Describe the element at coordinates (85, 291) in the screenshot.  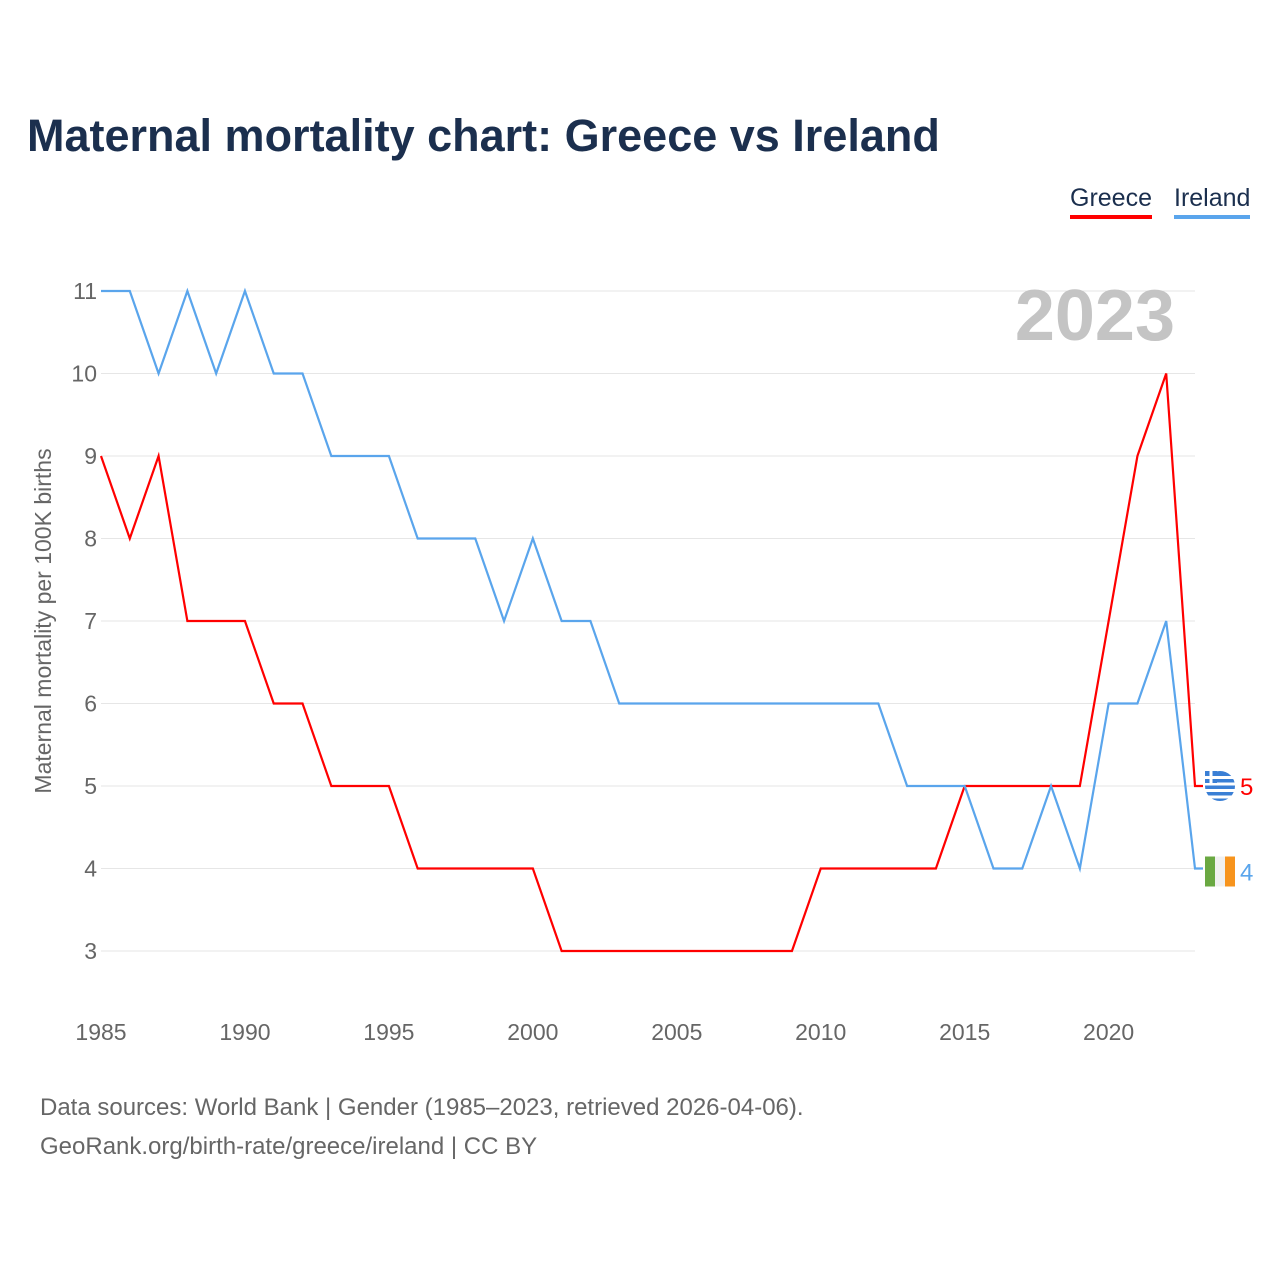
I see `y-tick-label: 11` at that location.